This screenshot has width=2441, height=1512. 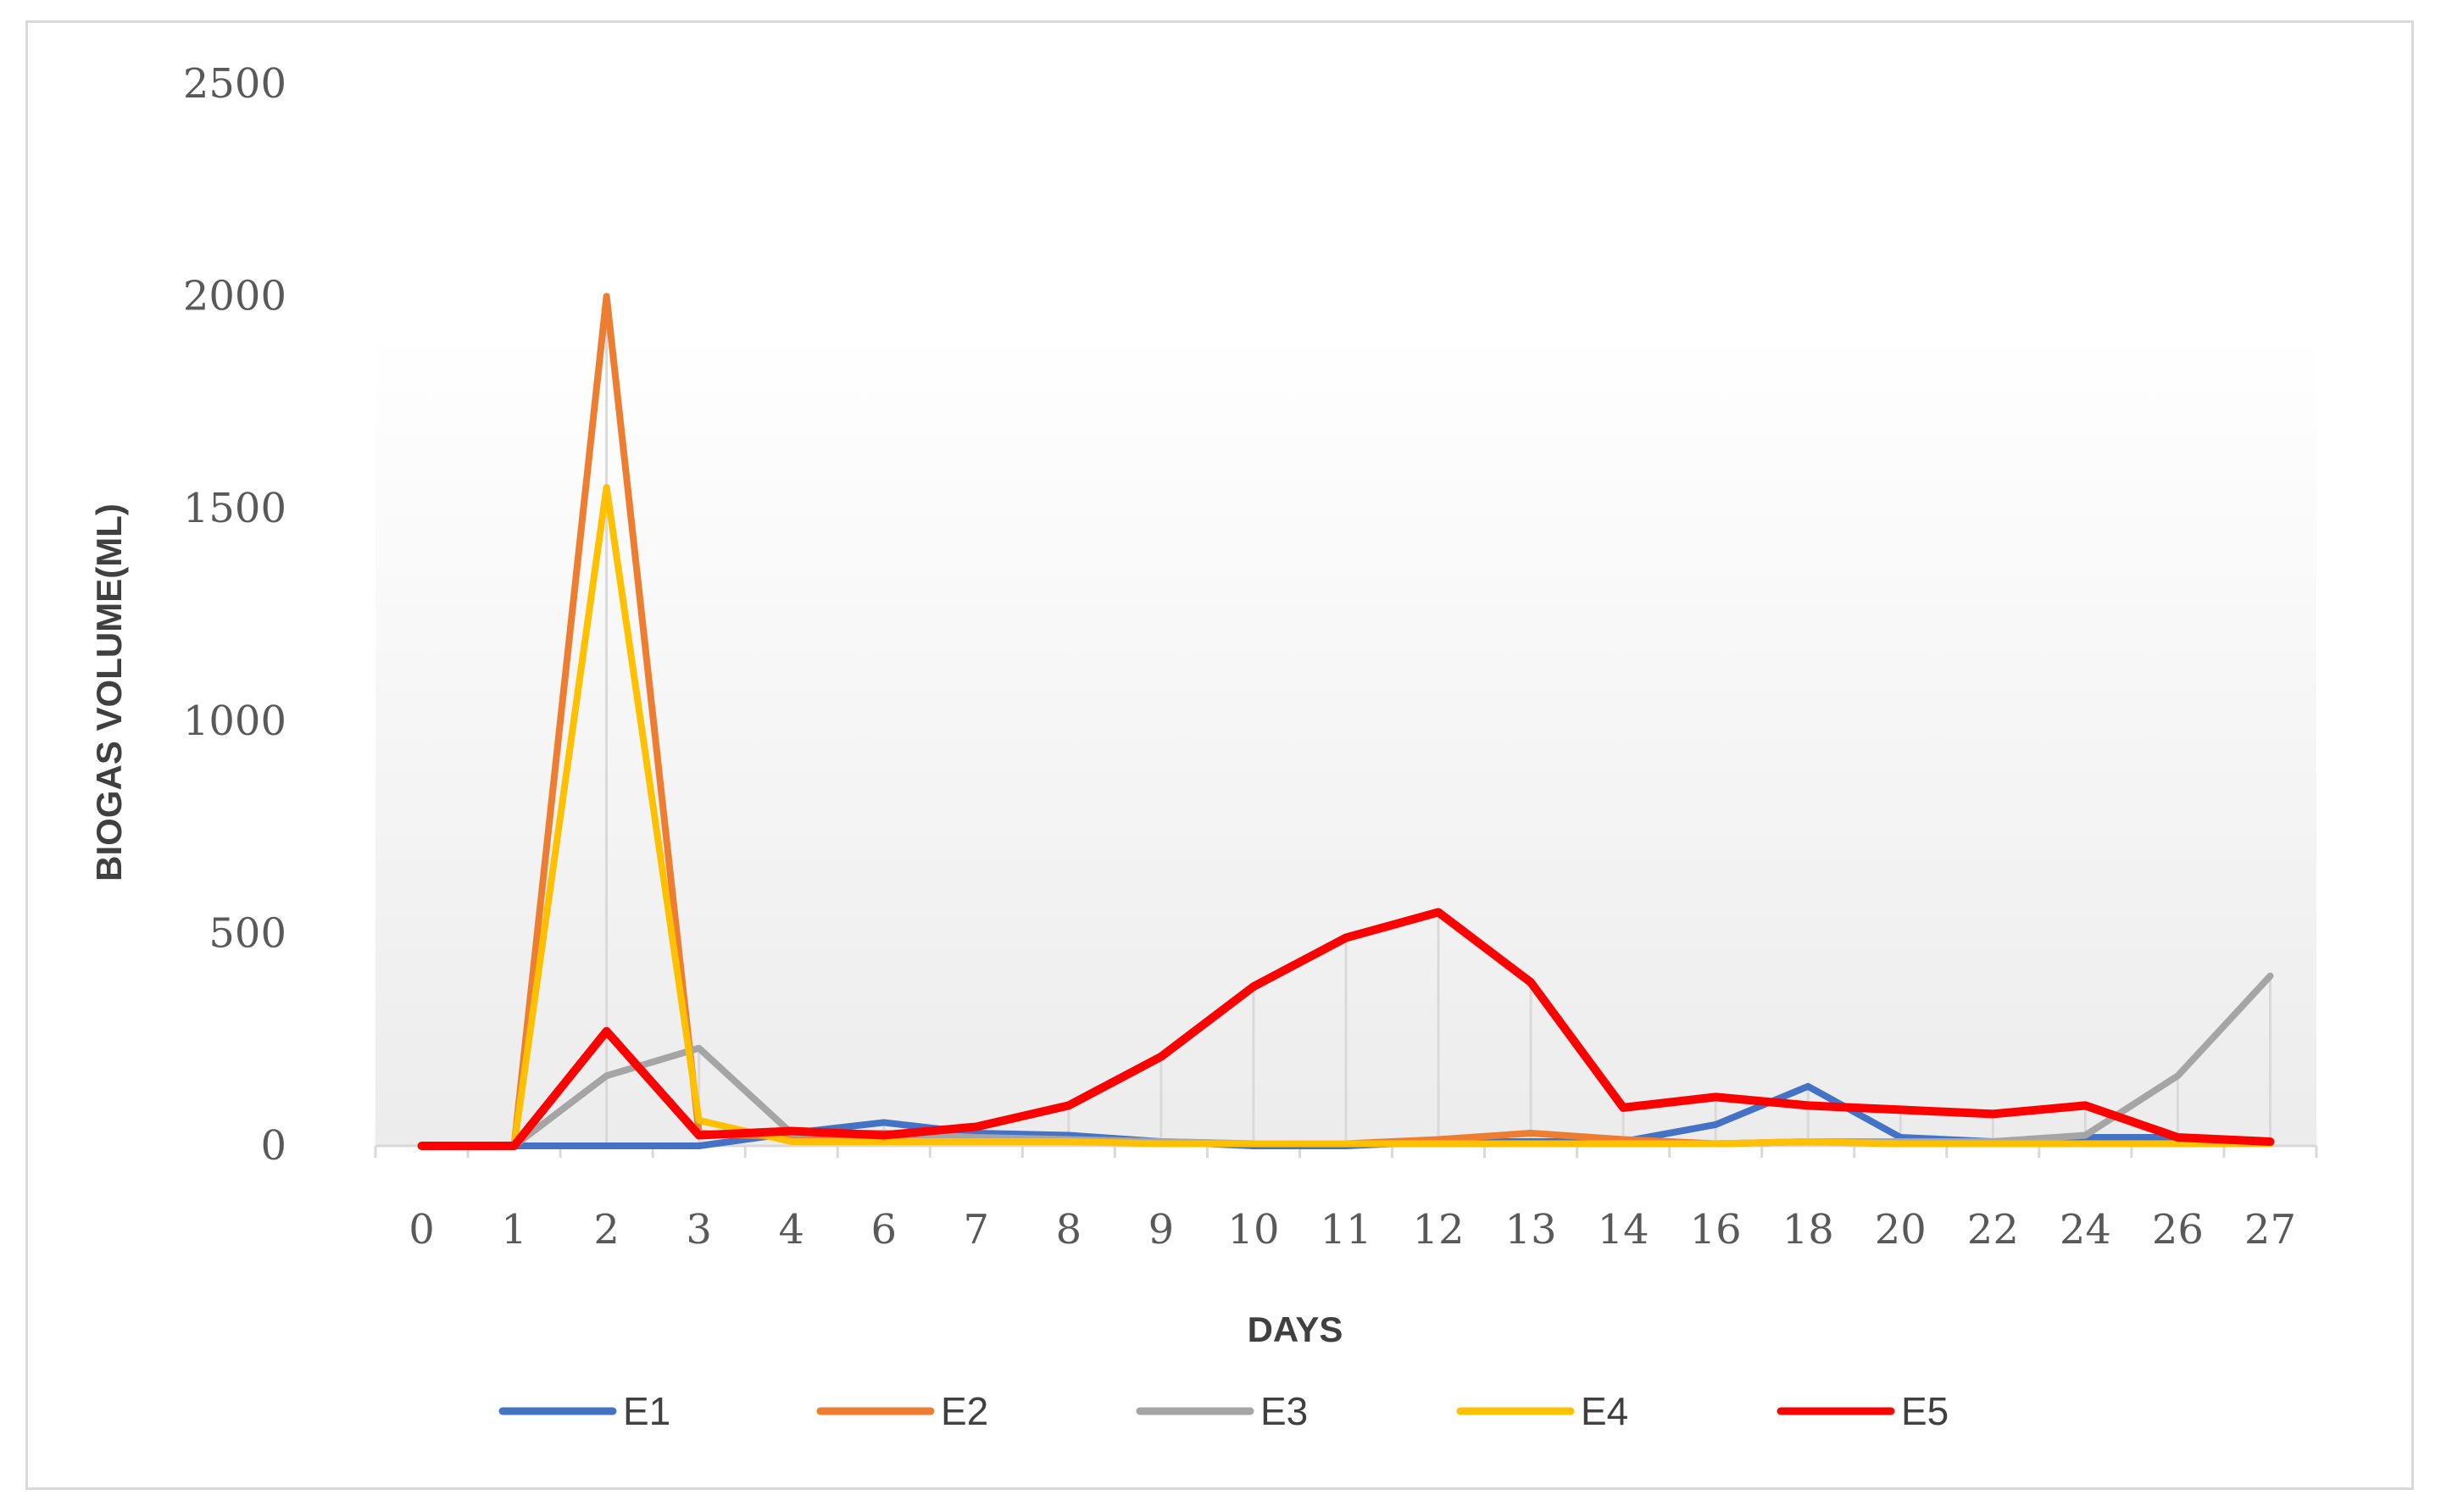 I want to click on x-tick-label: 16, so click(x=1716, y=1230).